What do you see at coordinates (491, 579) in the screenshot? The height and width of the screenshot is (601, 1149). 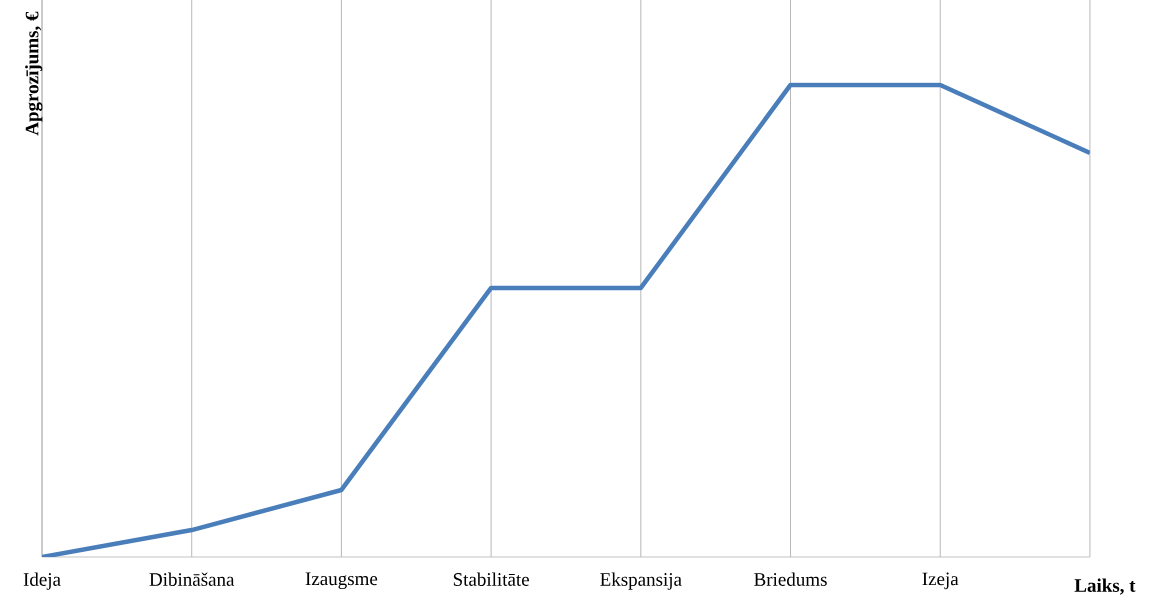 I see `x-tick-label: Stabilitāte` at bounding box center [491, 579].